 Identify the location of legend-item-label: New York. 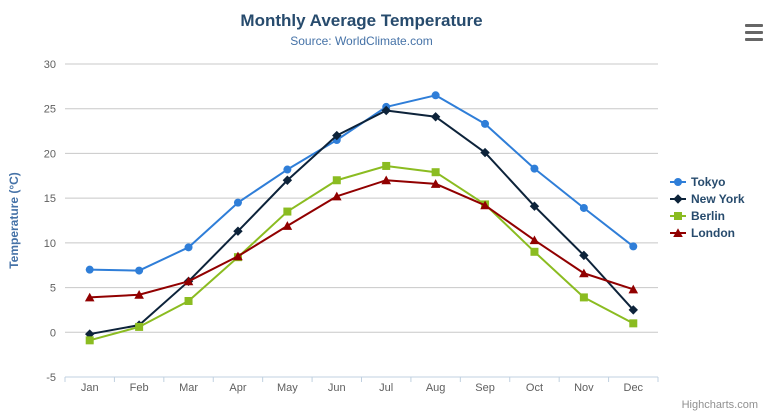
(718, 198).